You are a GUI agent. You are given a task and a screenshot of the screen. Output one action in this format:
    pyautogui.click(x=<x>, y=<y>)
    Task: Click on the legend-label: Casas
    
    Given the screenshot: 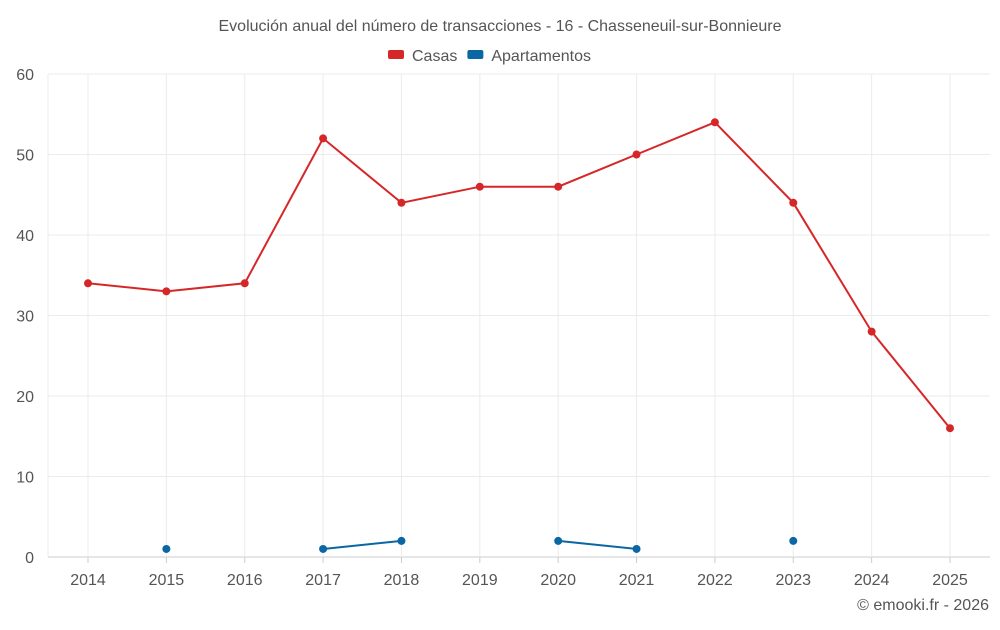 What is the action you would take?
    pyautogui.click(x=434, y=56)
    